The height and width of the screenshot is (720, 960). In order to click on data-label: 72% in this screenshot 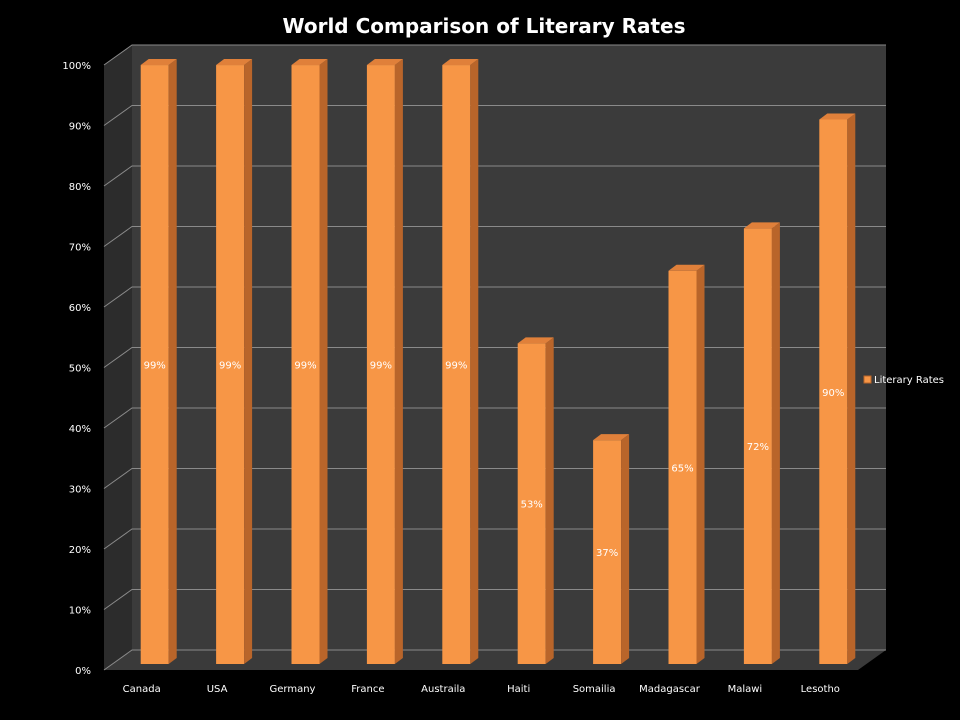, I will do `click(758, 447)`.